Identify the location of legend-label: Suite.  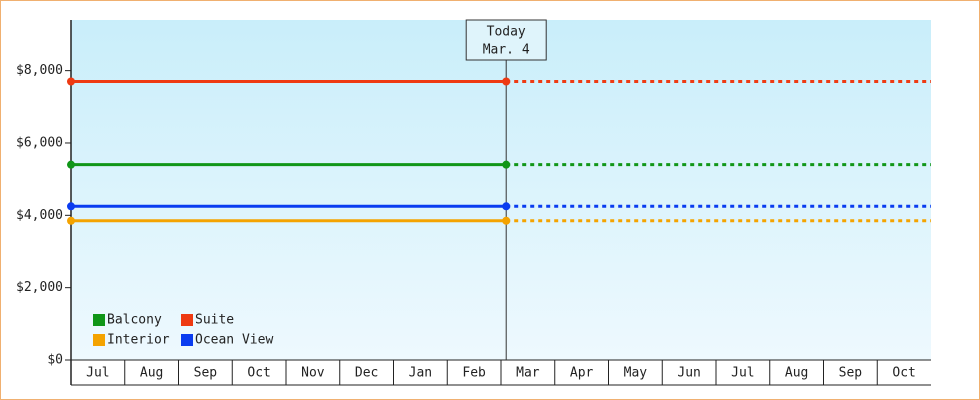
(214, 320).